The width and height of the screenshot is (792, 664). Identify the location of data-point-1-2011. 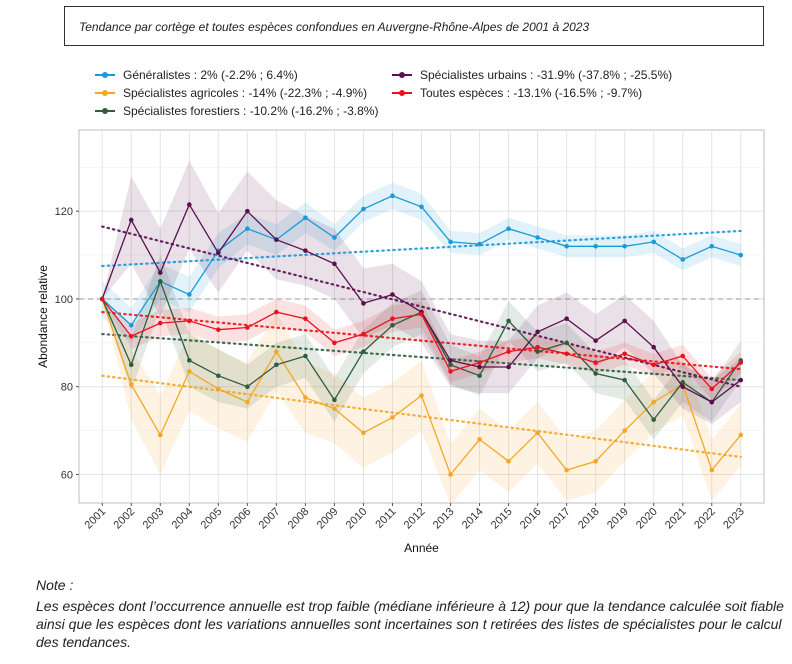
(392, 417).